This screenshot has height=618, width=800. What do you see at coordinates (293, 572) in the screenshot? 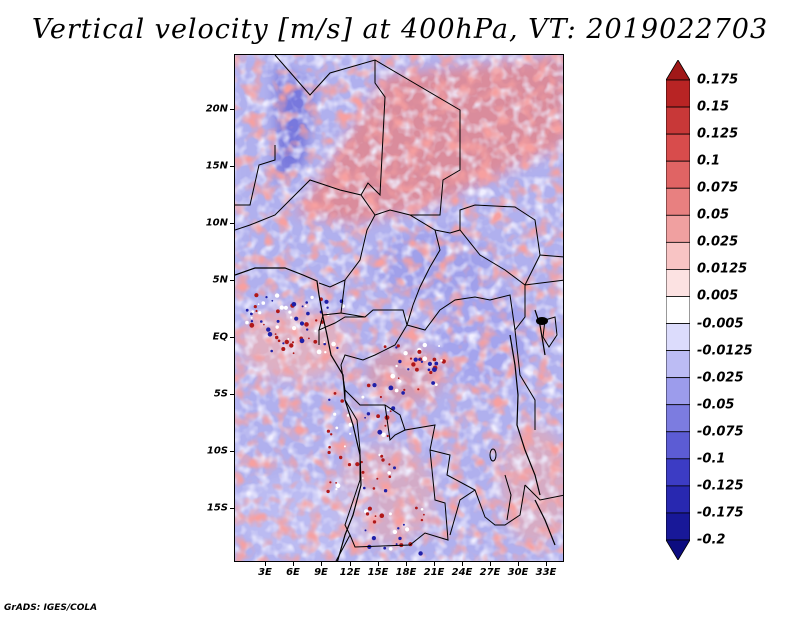
I see `lon-label: 6E` at bounding box center [293, 572].